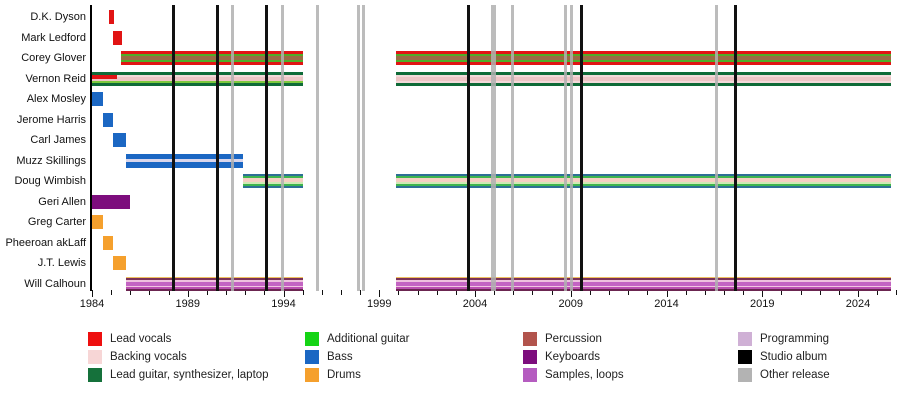  What do you see at coordinates (56, 99) in the screenshot?
I see `member-label-alex-mosley: Alex Mosley` at bounding box center [56, 99].